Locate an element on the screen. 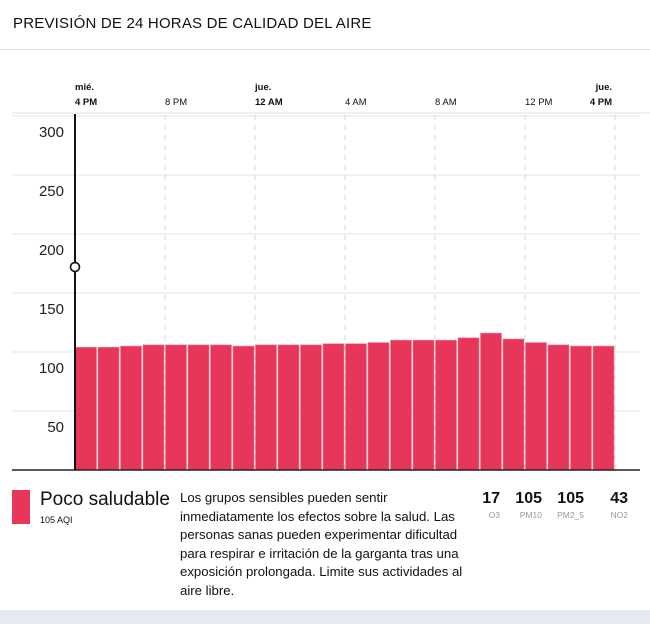 The width and height of the screenshot is (650, 624). pollutant-pm10: 105 PM10 is located at coordinates (528, 505).